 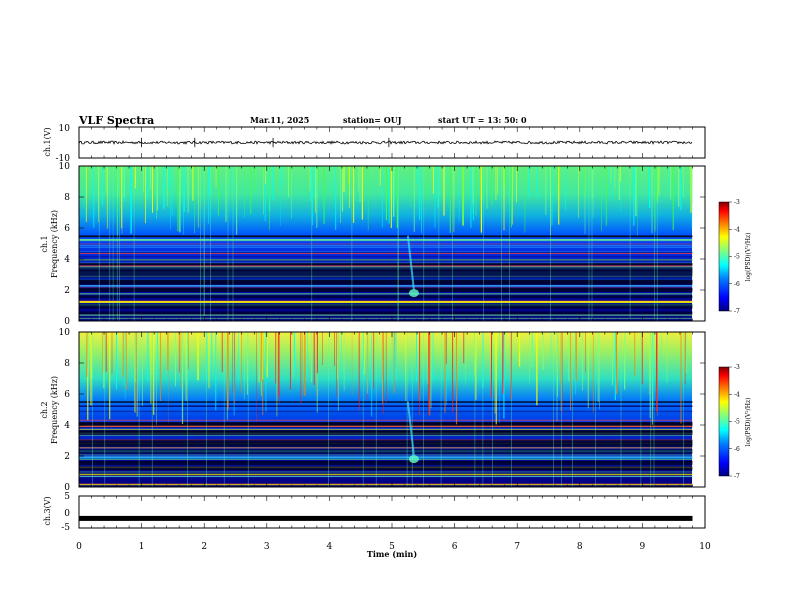 What do you see at coordinates (482, 120) in the screenshot?
I see `start-time-label: start UT = 13: 50: 0` at bounding box center [482, 120].